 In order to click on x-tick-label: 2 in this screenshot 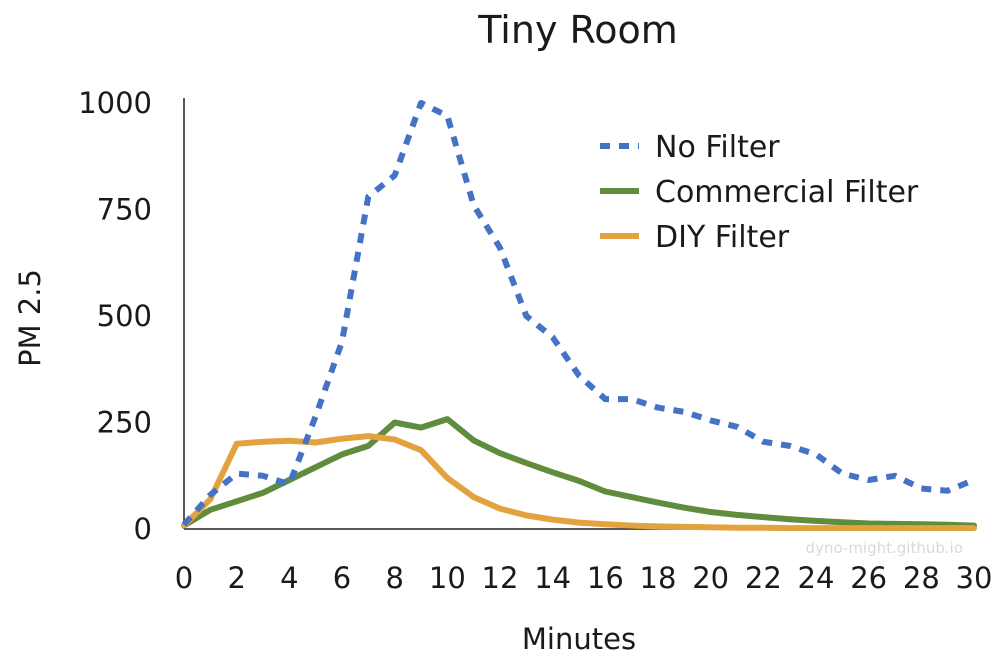, I will do `click(236, 578)`.